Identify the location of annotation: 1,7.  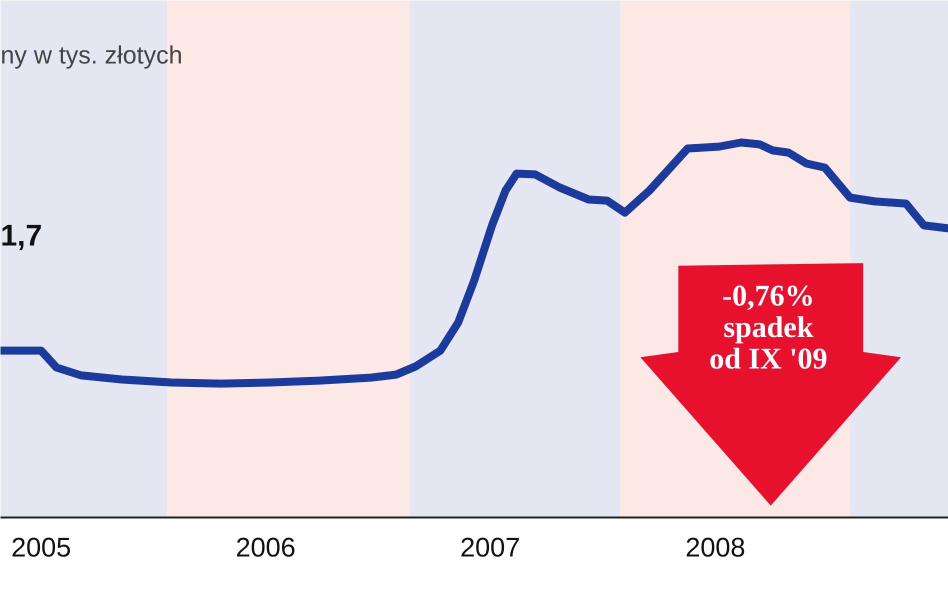
(21, 236).